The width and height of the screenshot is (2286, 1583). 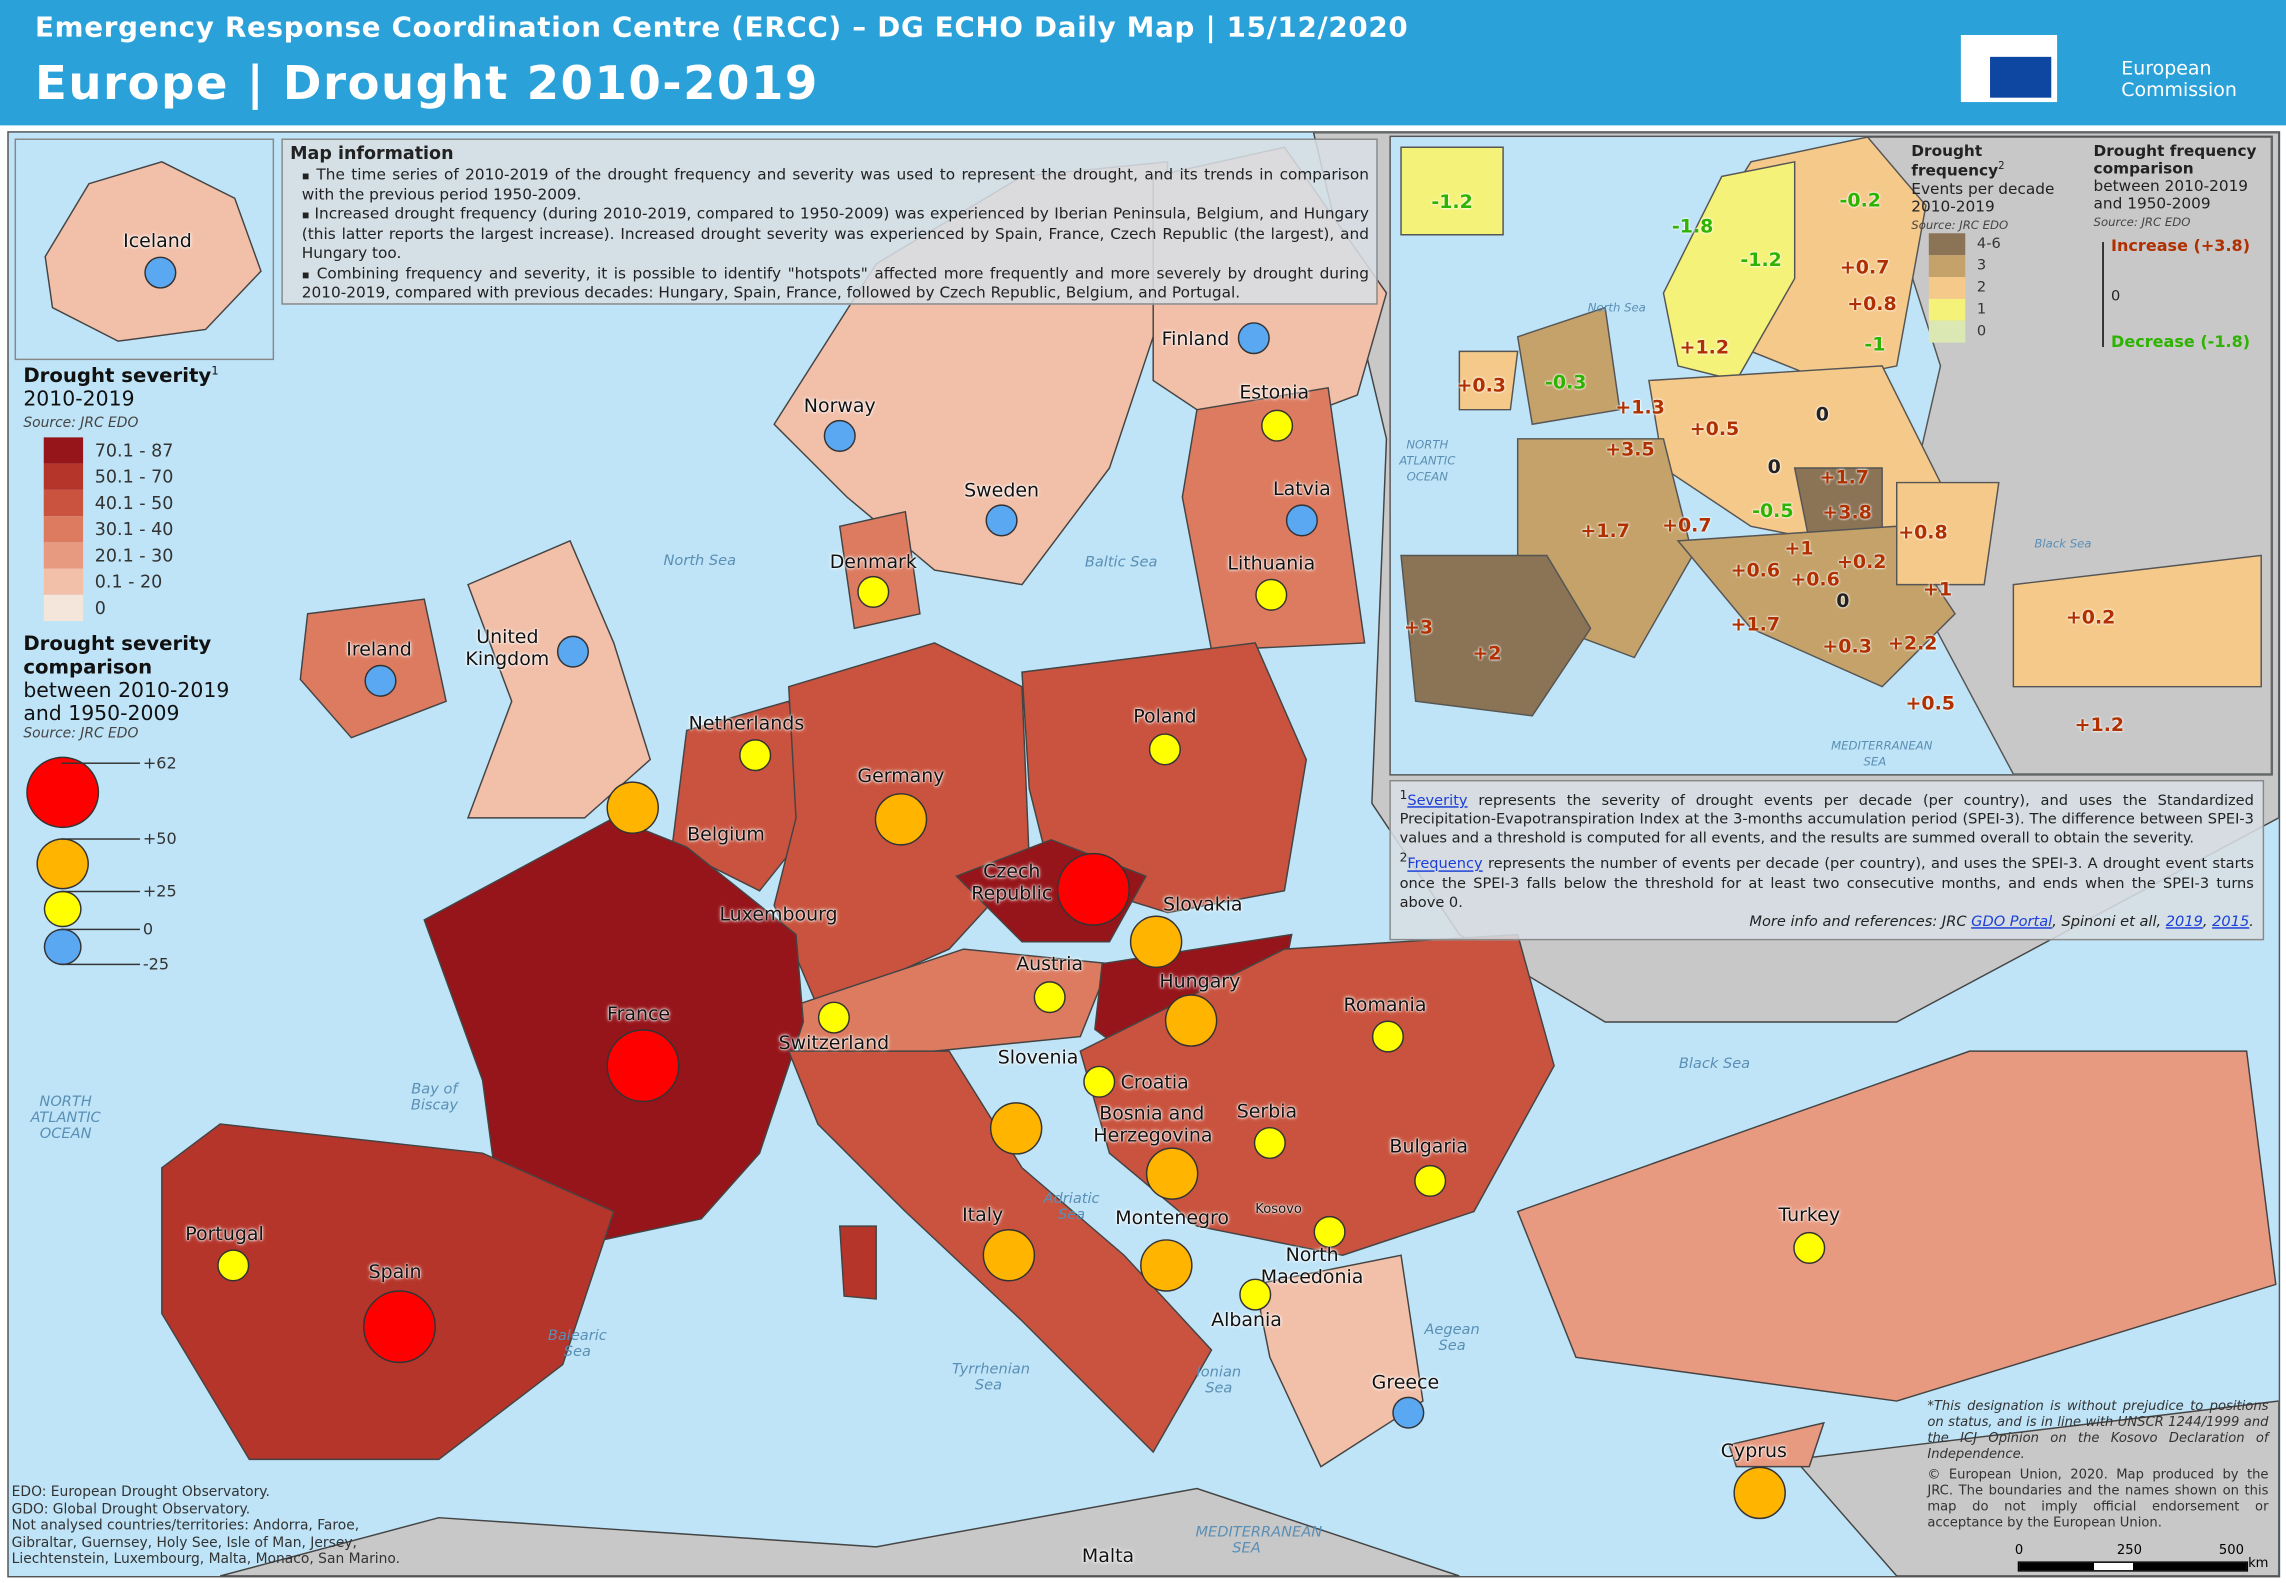 What do you see at coordinates (117, 656) in the screenshot?
I see `comparison-legend-title: Drought severity comparison` at bounding box center [117, 656].